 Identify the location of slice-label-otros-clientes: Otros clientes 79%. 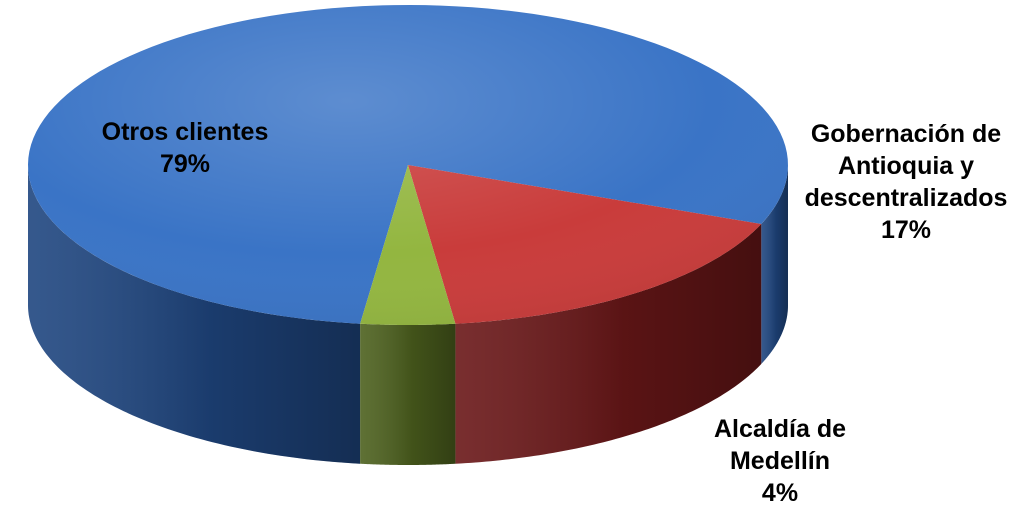
(185, 148).